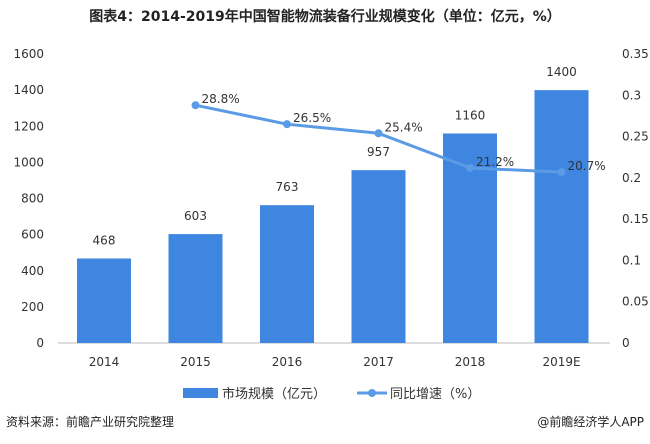 Image resolution: width=650 pixels, height=444 pixels. What do you see at coordinates (287, 362) in the screenshot?
I see `x-tick-label: 2016` at bounding box center [287, 362].